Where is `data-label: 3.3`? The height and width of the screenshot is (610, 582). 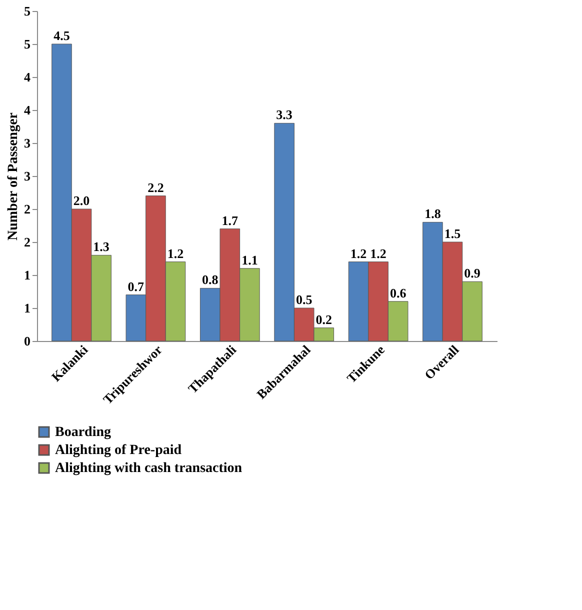
data-label: 3.3 is located at coordinates (284, 114).